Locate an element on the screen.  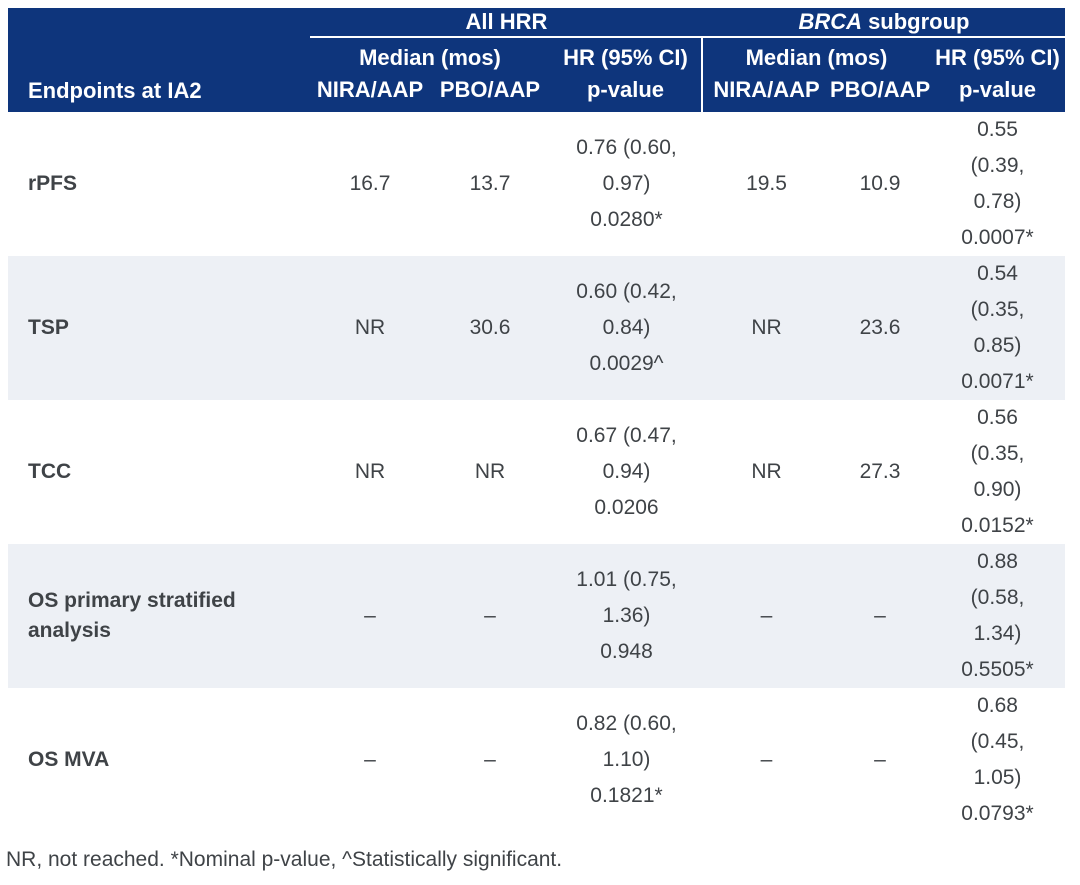
all-hr-pvalue: 0.82 (0.60, 1.10) 0.1821* is located at coordinates (626, 759).